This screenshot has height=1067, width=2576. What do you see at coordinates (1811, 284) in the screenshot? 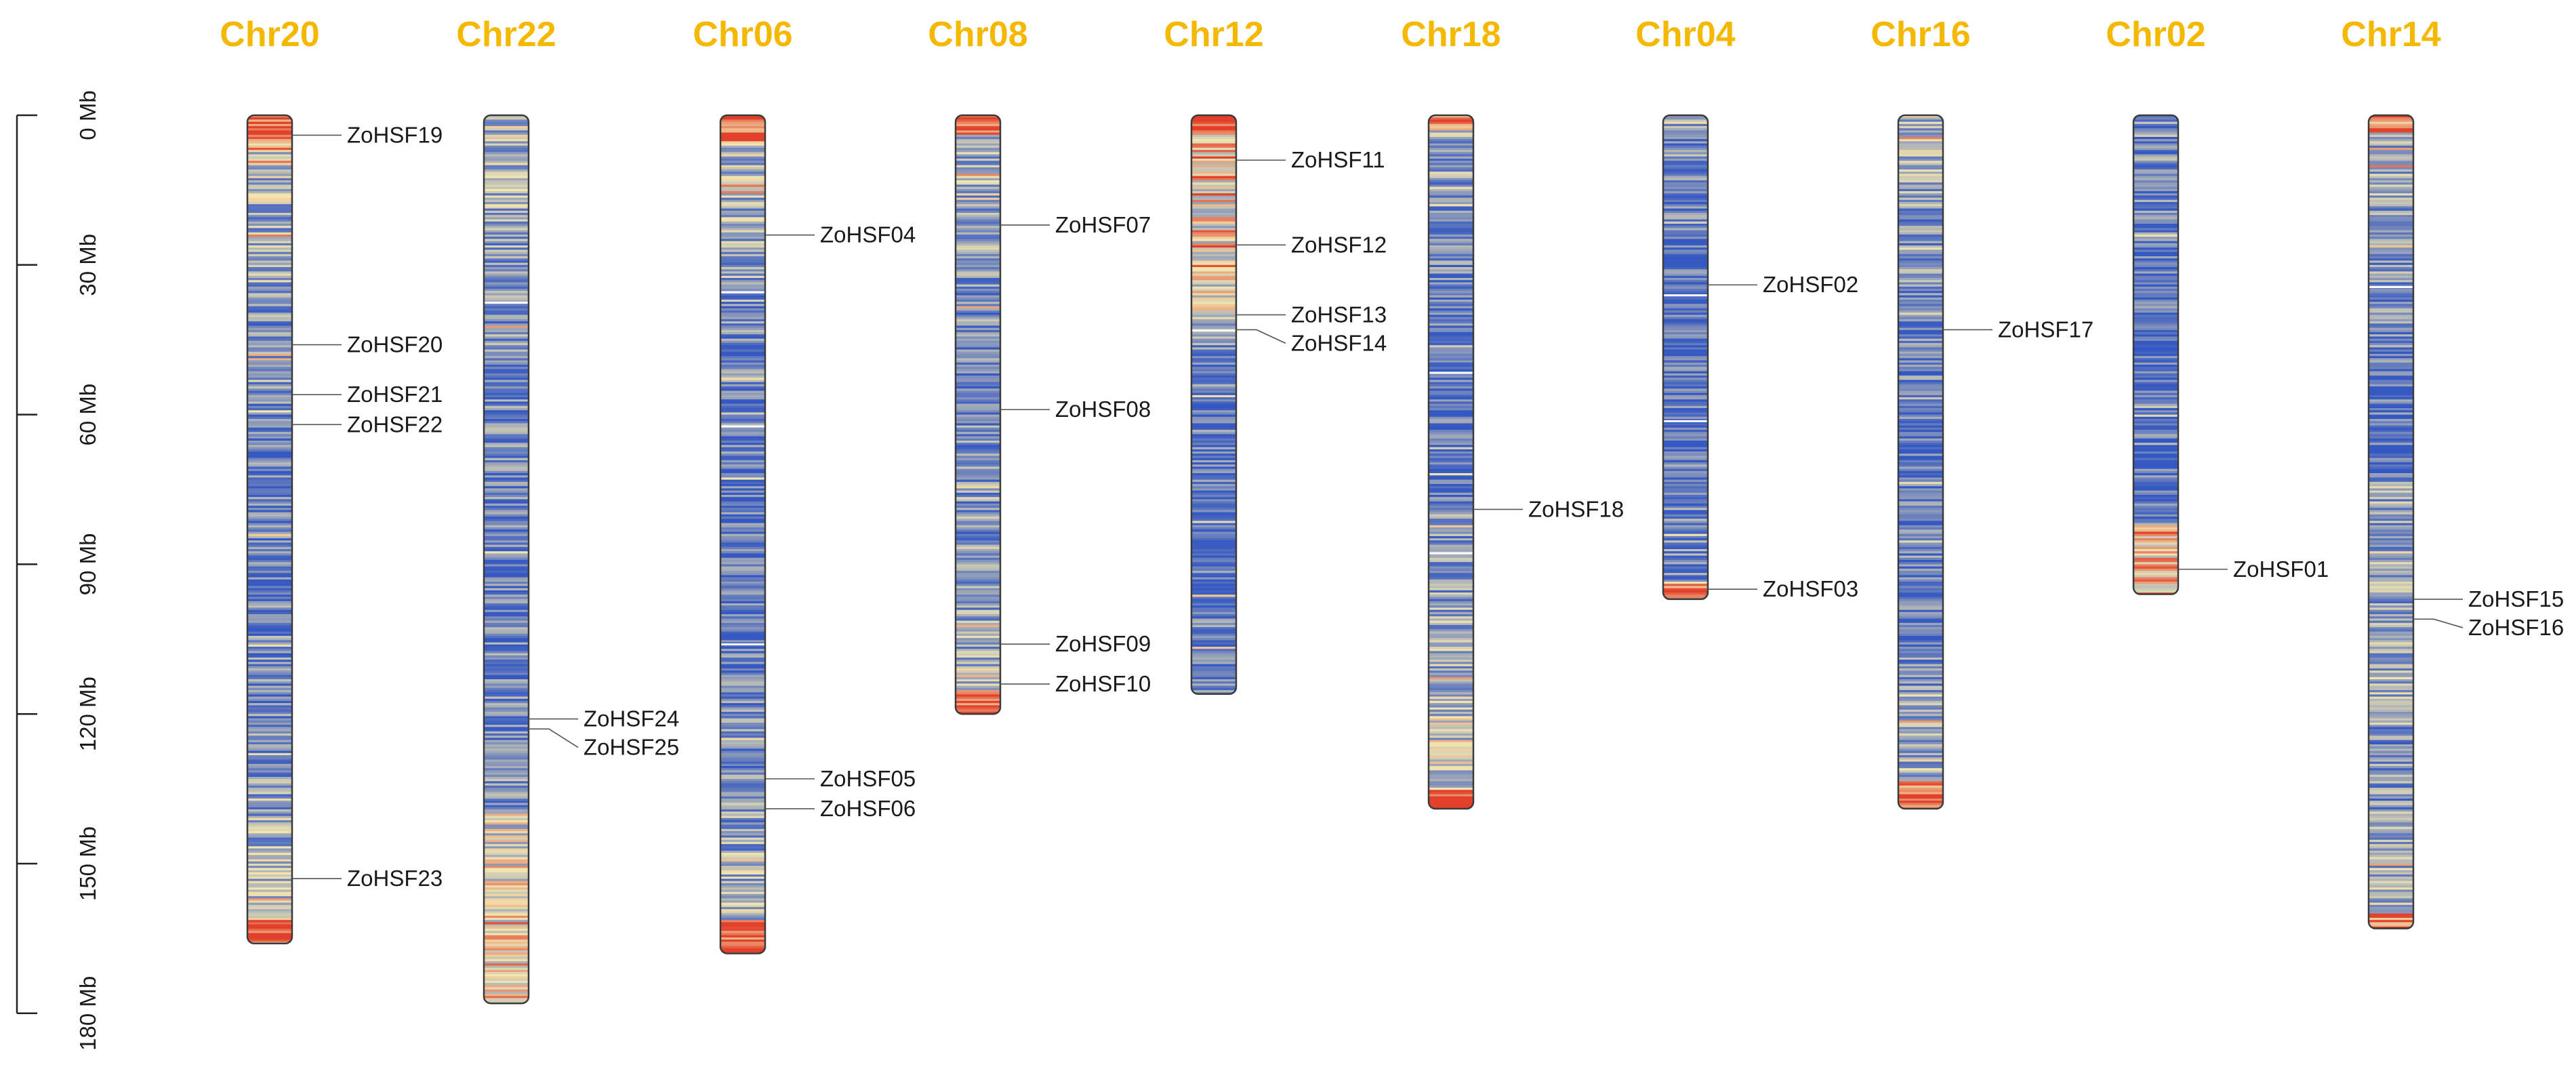
I see `gene-label: ZoHSF02` at bounding box center [1811, 284].